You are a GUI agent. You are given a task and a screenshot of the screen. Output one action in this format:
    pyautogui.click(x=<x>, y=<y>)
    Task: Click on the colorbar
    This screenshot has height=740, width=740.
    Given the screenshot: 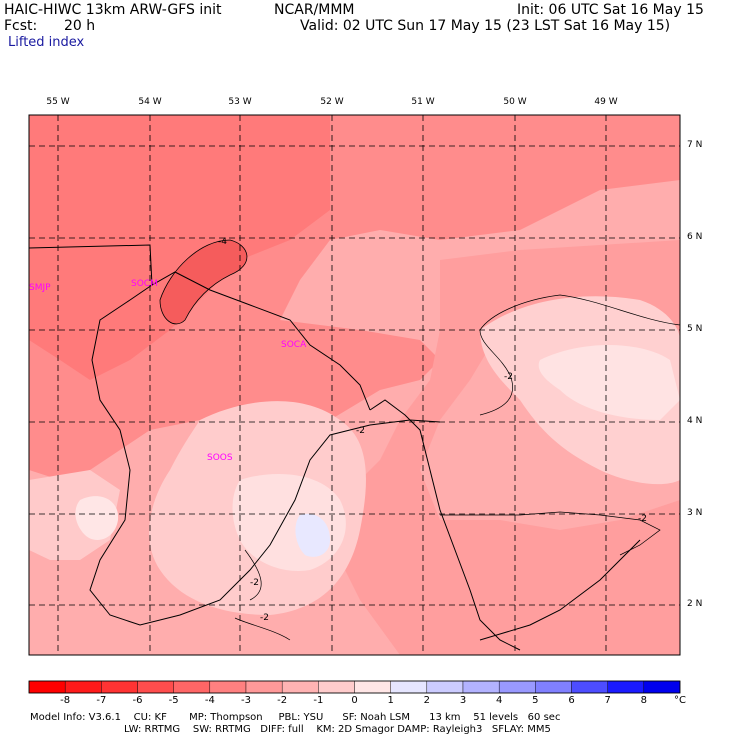 What is the action you would take?
    pyautogui.click(x=354, y=687)
    